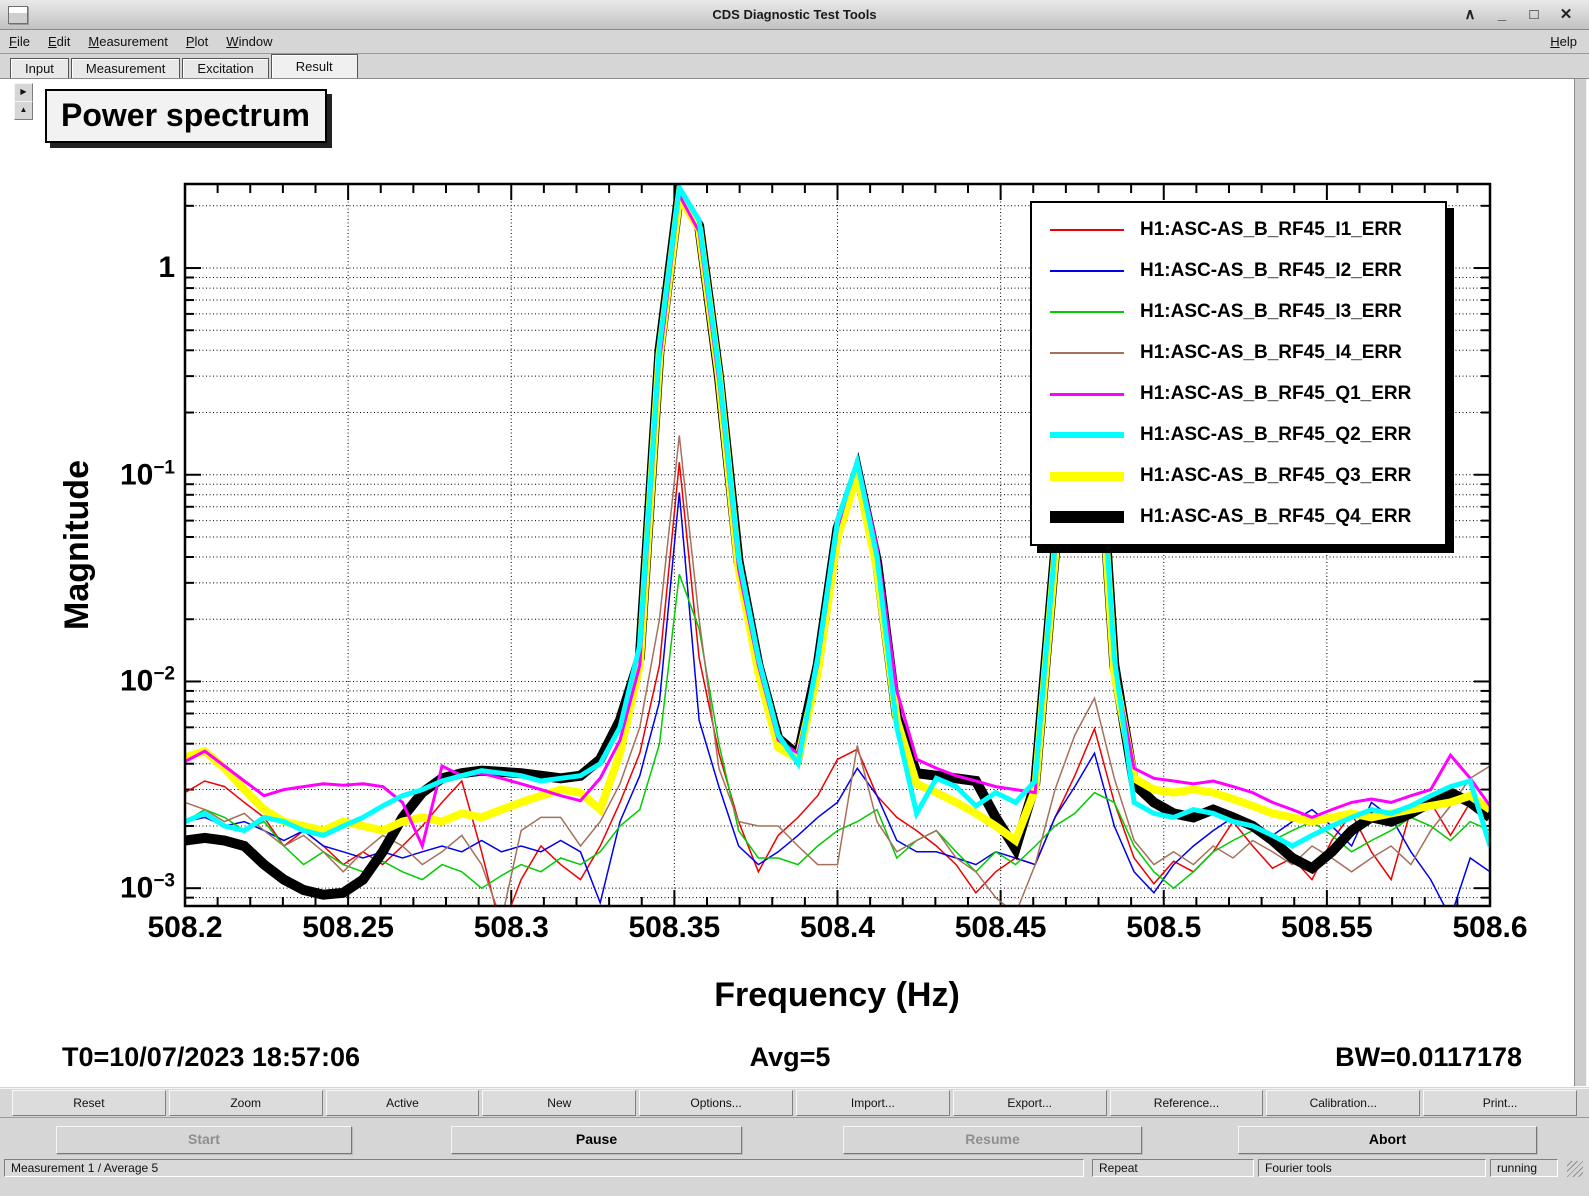 This screenshot has height=1196, width=1589. Describe the element at coordinates (39, 68) in the screenshot. I see `tab-input: Input` at that location.